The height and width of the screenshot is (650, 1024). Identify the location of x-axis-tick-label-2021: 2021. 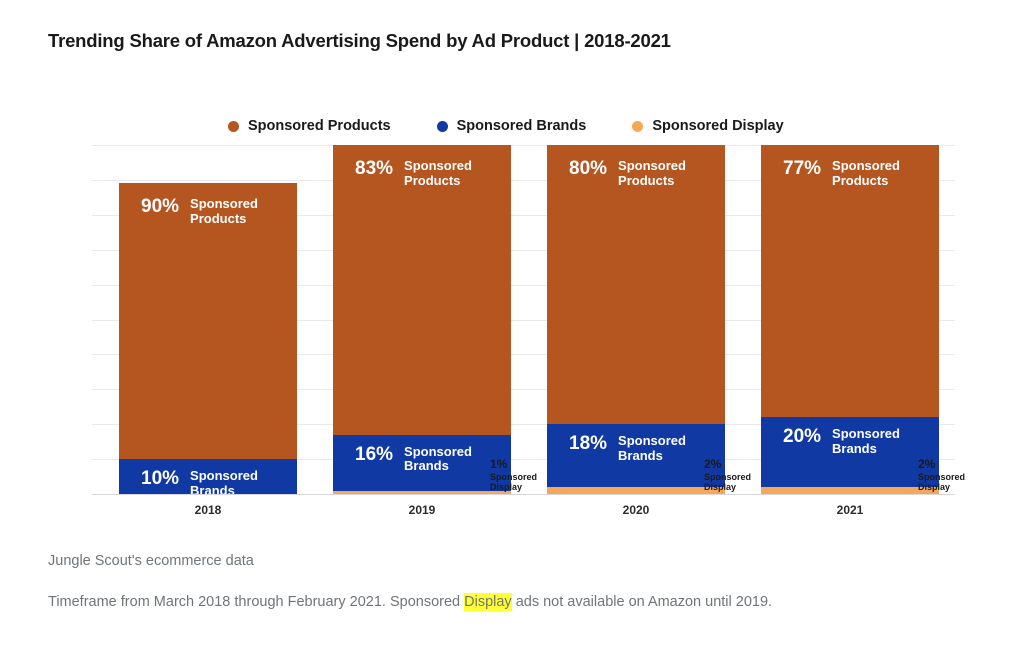
(850, 510).